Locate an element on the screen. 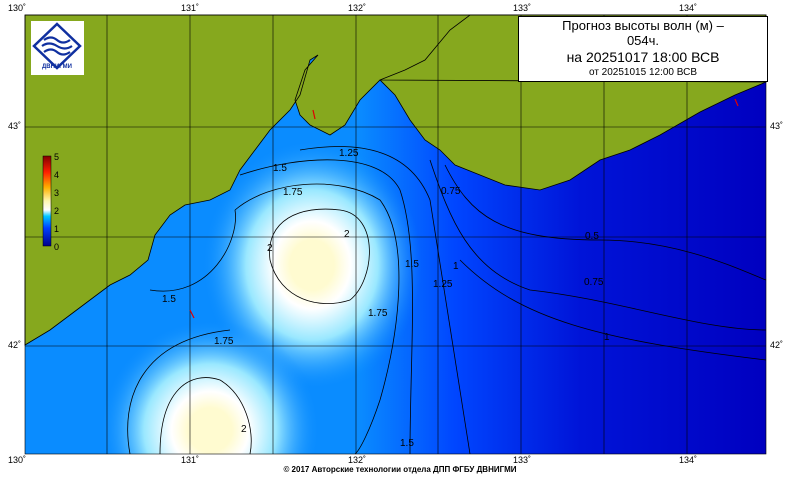 The width and height of the screenshot is (800, 480). legend-tick: 0 is located at coordinates (56, 247).